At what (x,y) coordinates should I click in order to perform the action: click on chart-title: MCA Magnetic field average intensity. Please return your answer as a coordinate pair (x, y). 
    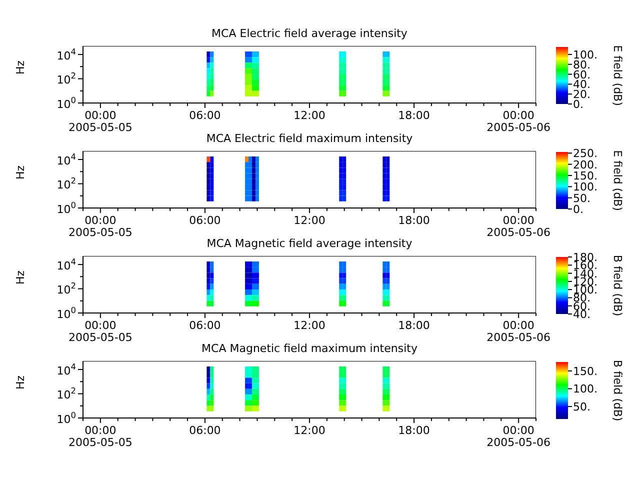
    Looking at the image, I should click on (309, 243).